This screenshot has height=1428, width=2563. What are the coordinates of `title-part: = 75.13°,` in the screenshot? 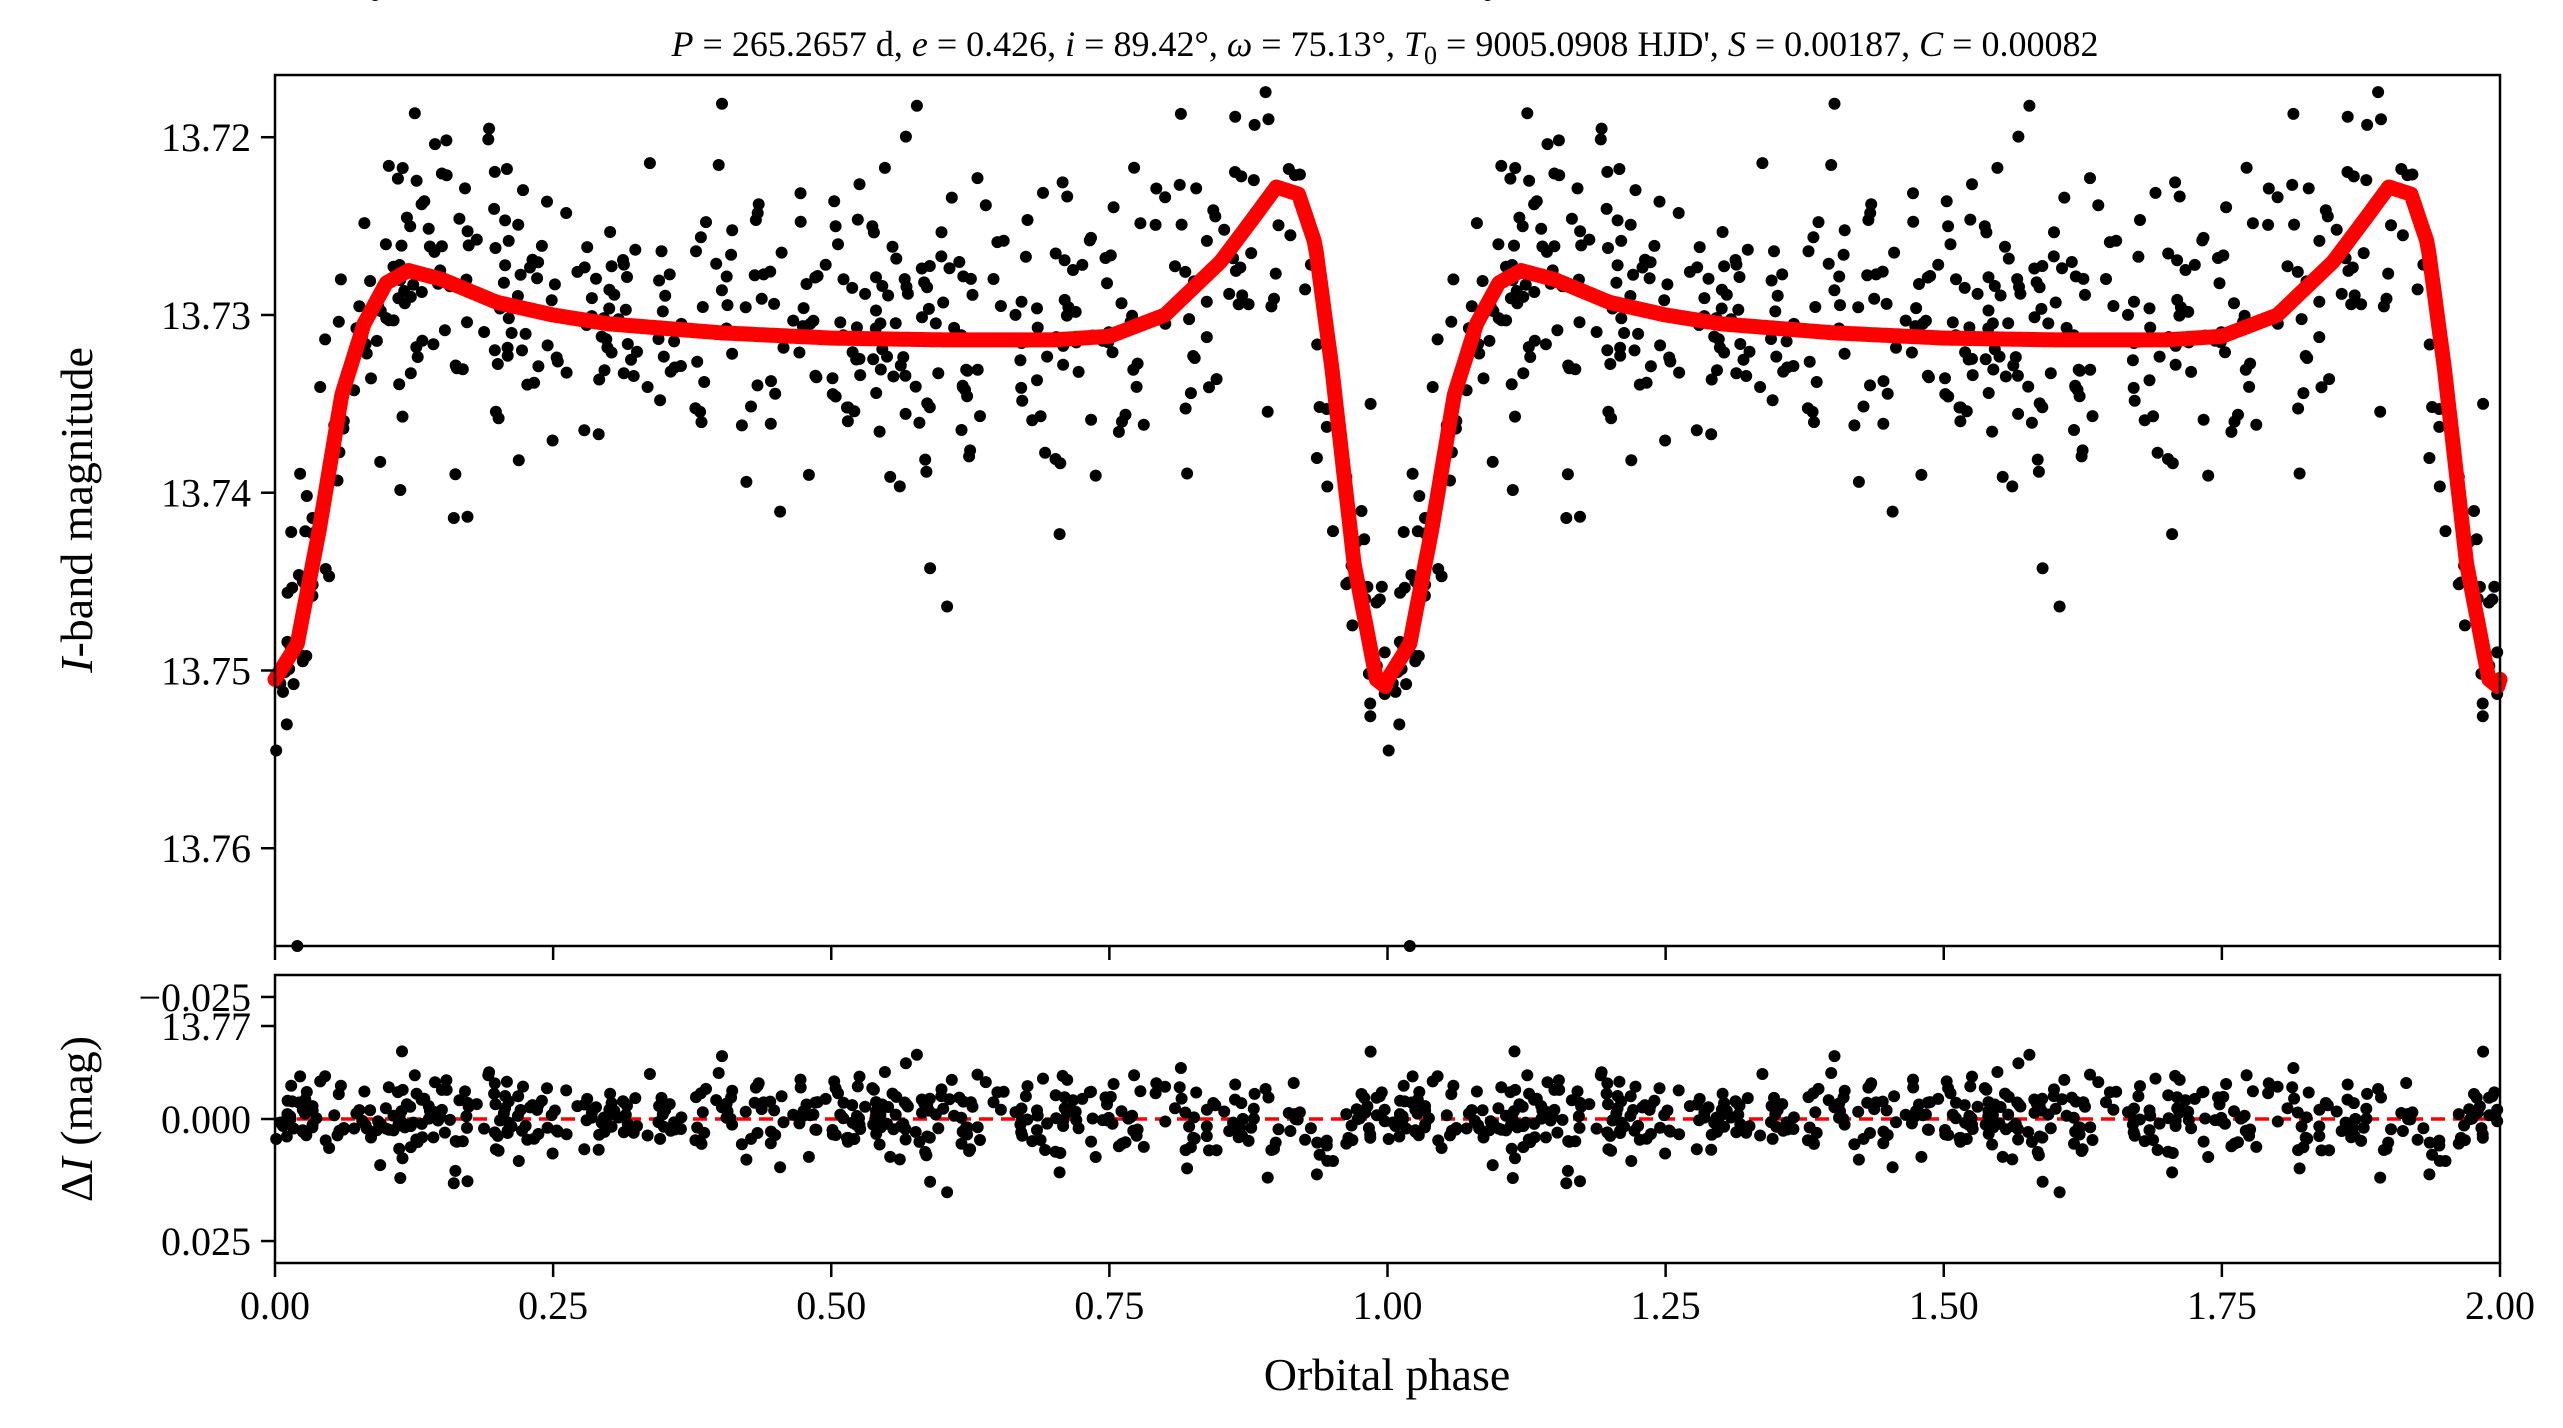 It's located at (1328, 44).